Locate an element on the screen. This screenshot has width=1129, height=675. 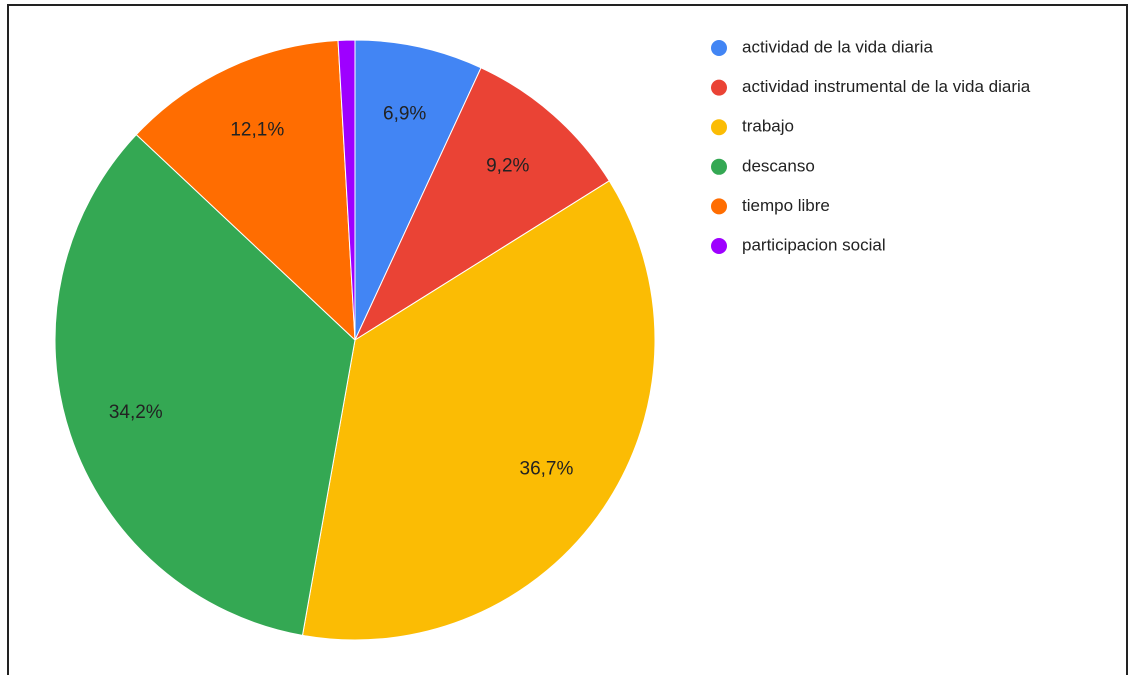
legend-label: actividad instrumental de la vida diaria is located at coordinates (886, 86).